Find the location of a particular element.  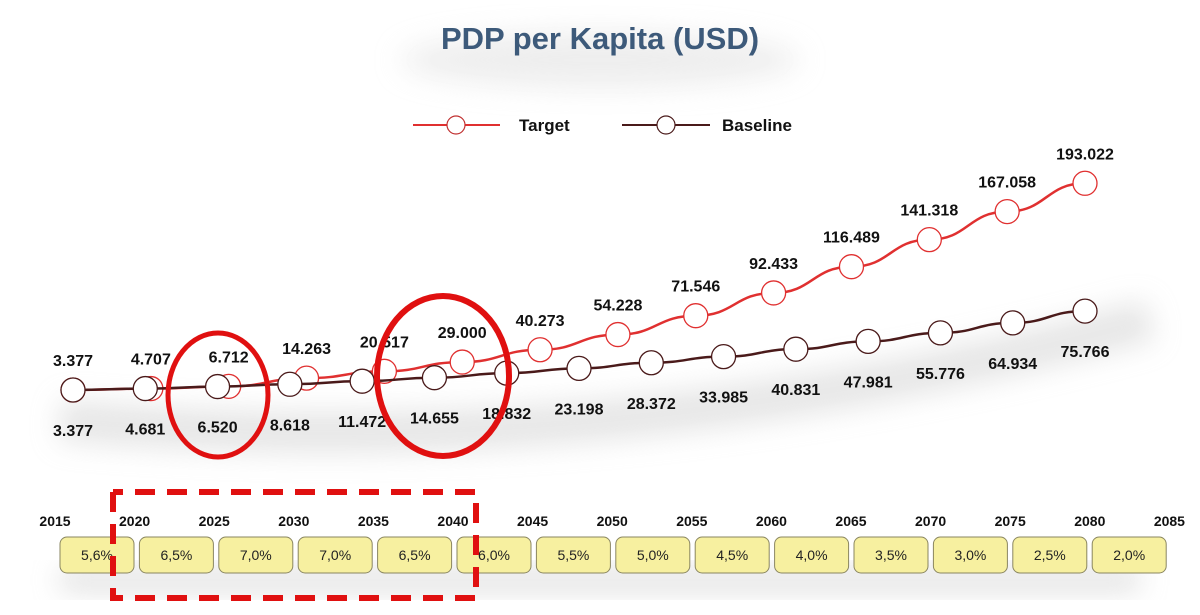

x-tick-label: 2050 is located at coordinates (612, 521).